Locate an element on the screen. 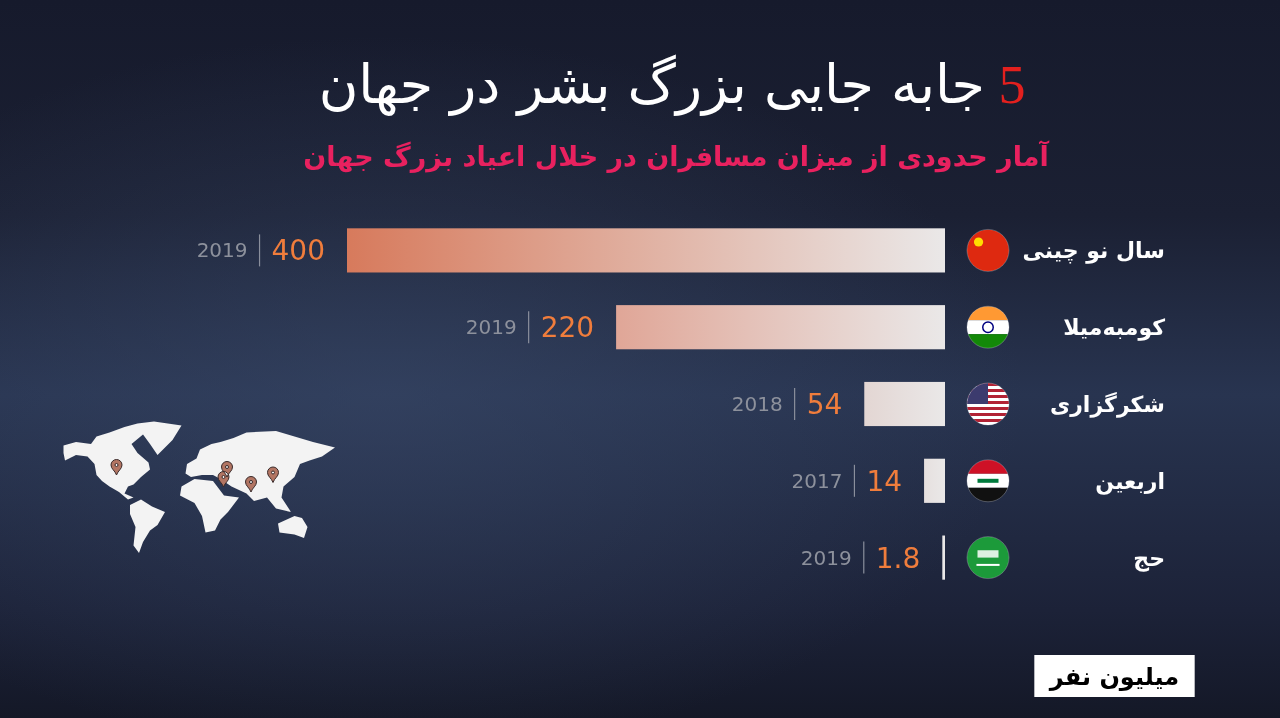 The height and width of the screenshot is (718, 1280). data-label: 54 is located at coordinates (824, 404).